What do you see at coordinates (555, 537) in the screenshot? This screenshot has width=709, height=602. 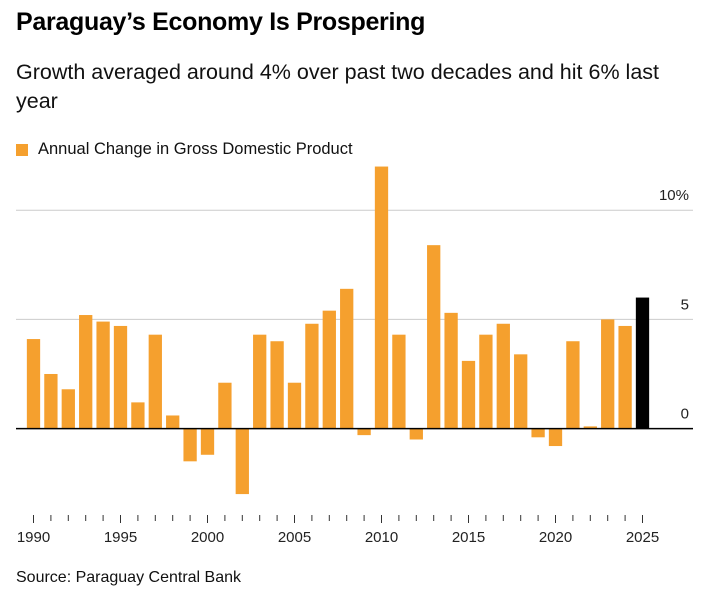 I see `x-tick-label: 2020` at bounding box center [555, 537].